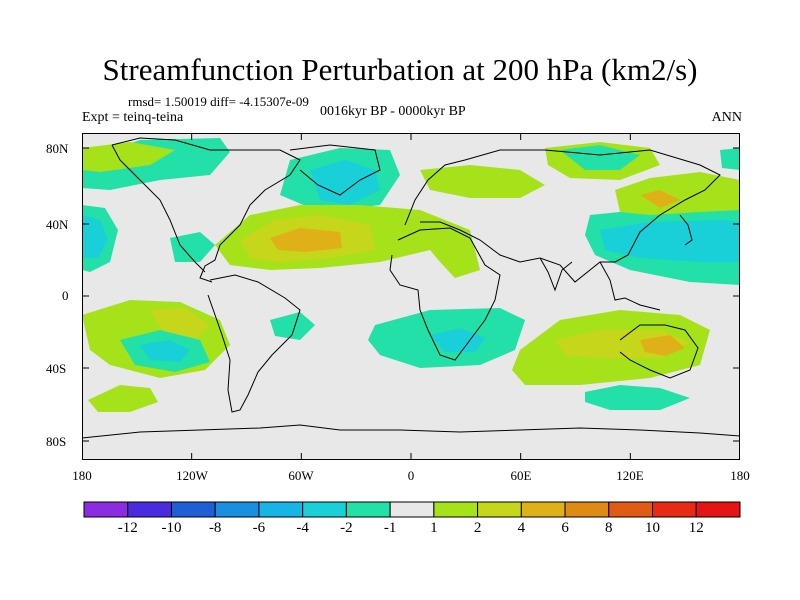 The image size is (800, 600). What do you see at coordinates (434, 528) in the screenshot?
I see `colorbar-label-7: 1` at bounding box center [434, 528].